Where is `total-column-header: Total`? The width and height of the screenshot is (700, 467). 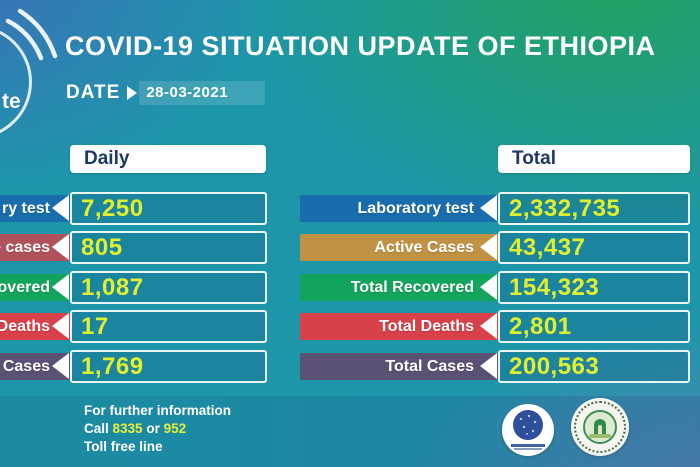
total-column-header: Total is located at coordinates (594, 159).